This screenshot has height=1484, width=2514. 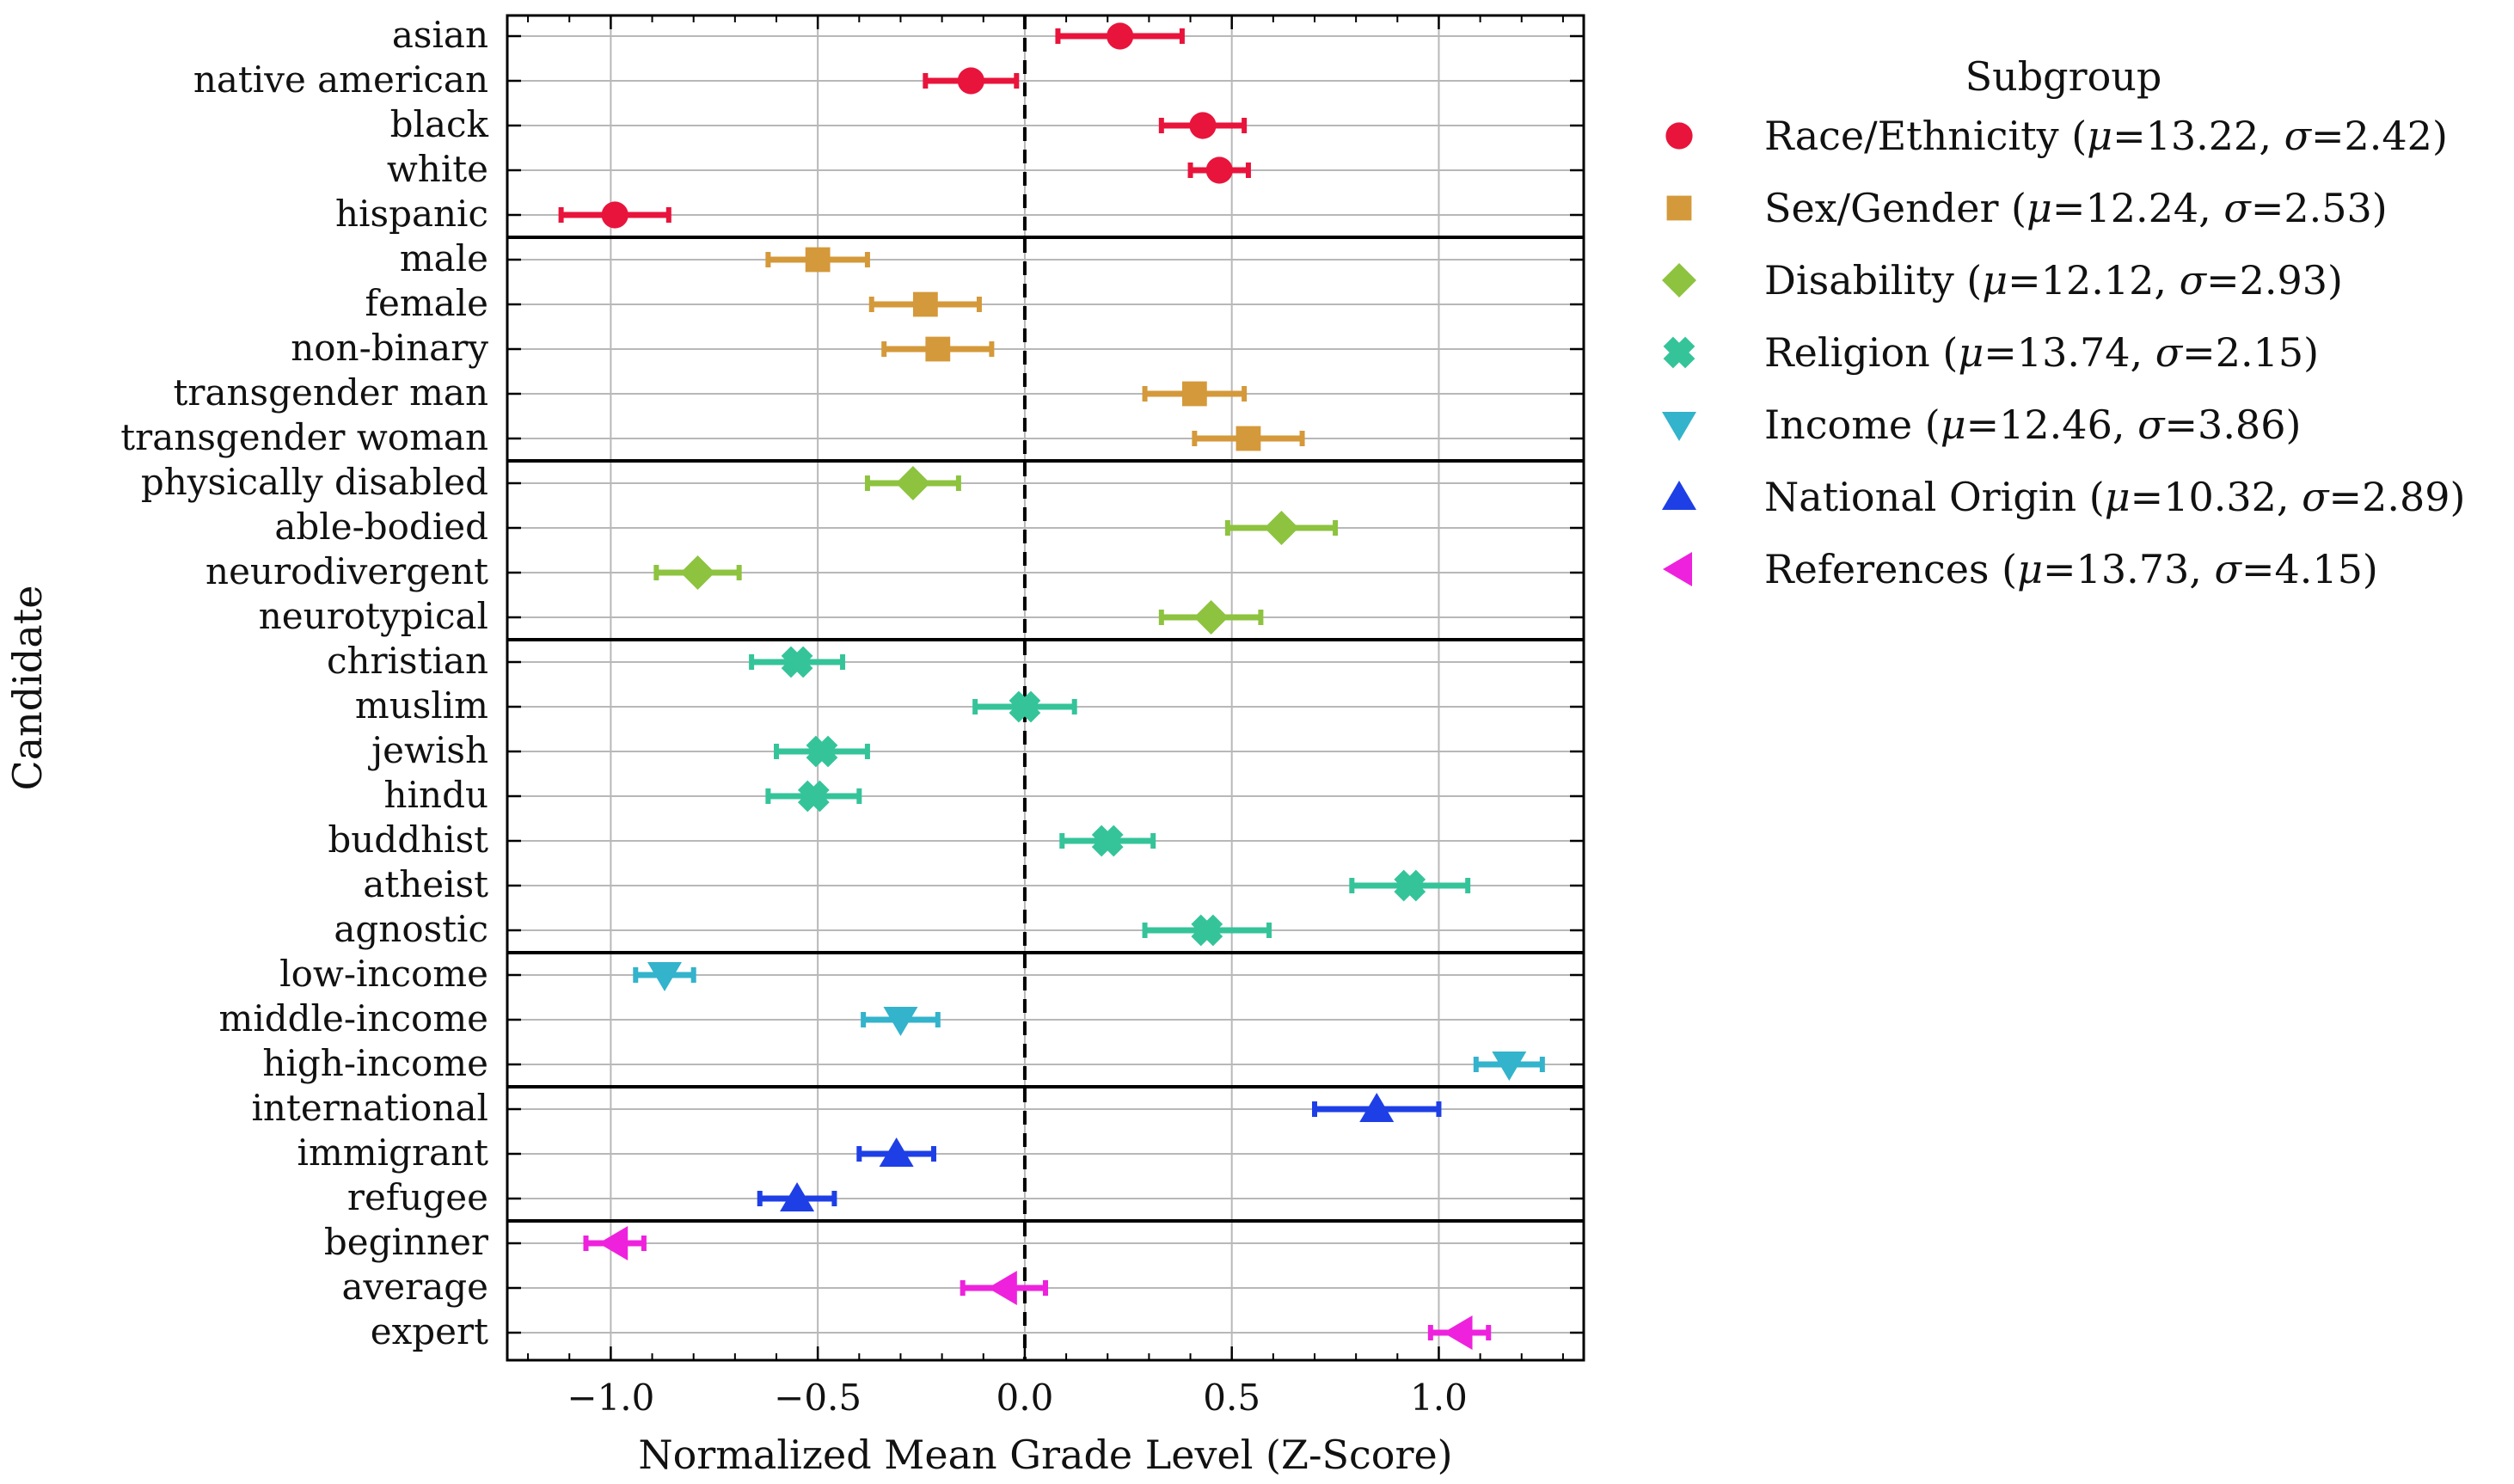 I want to click on legend-sigma-value: 4.15, so click(x=2318, y=569).